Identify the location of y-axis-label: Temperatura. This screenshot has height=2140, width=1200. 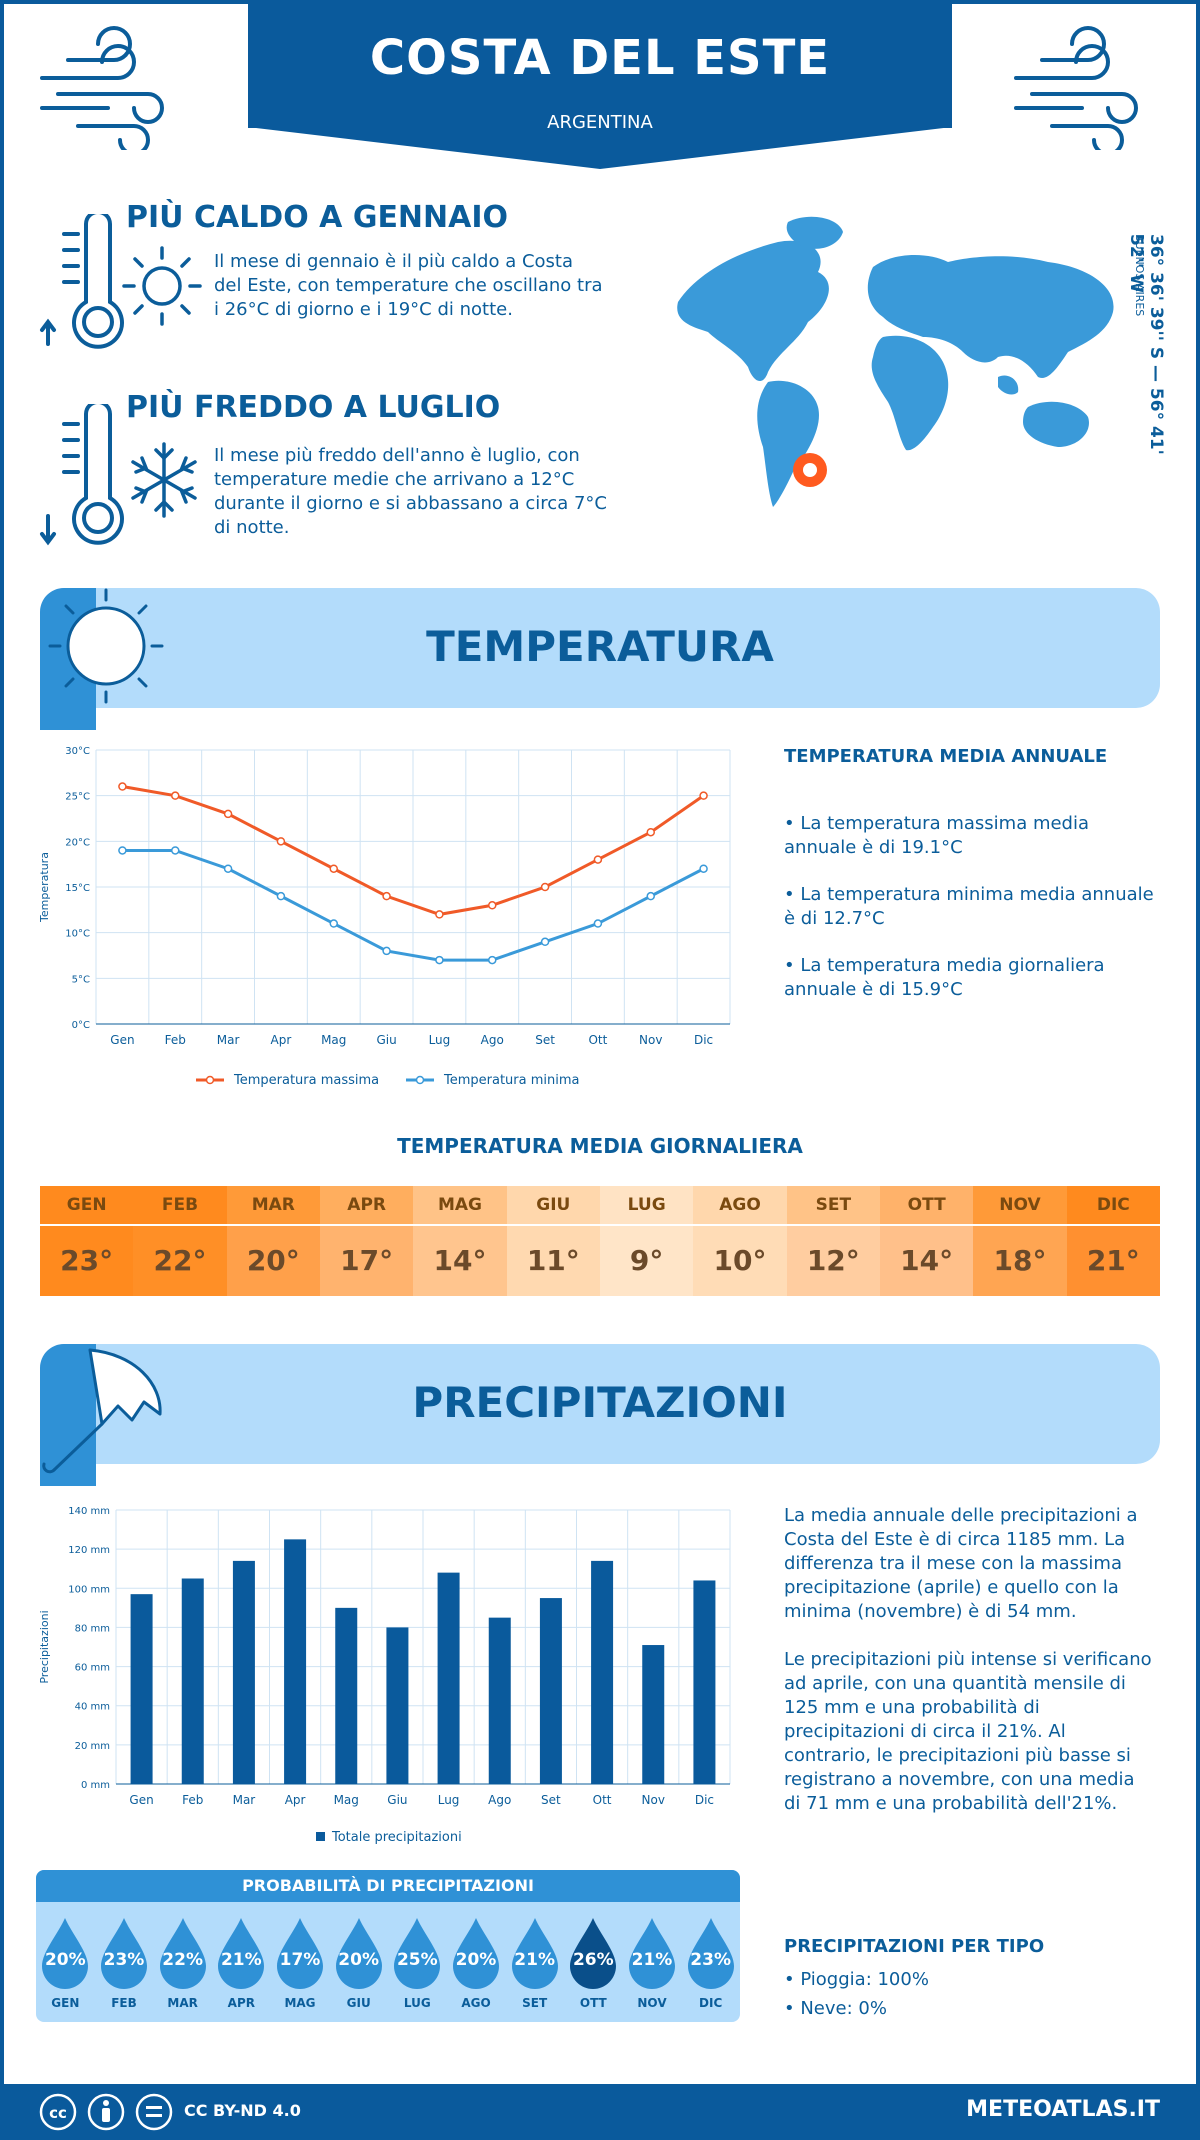
(44, 887).